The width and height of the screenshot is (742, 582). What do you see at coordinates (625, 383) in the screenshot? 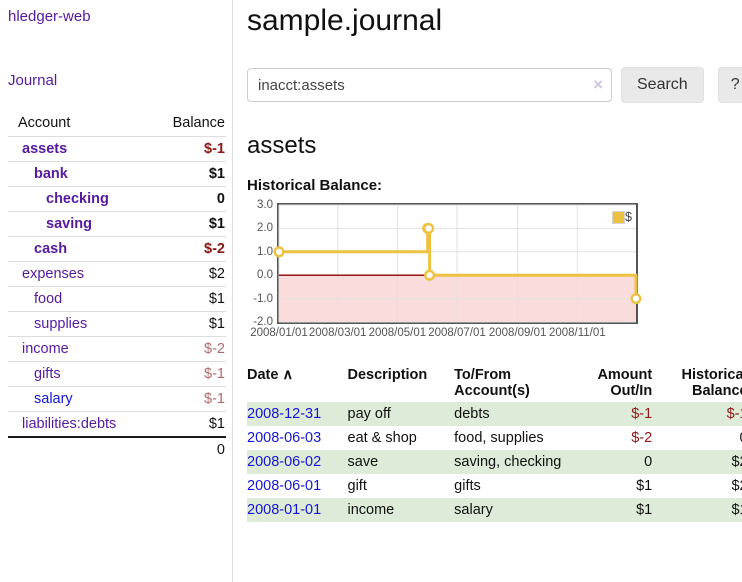
I see `register-header-amount: Amount Out/In` at bounding box center [625, 383].